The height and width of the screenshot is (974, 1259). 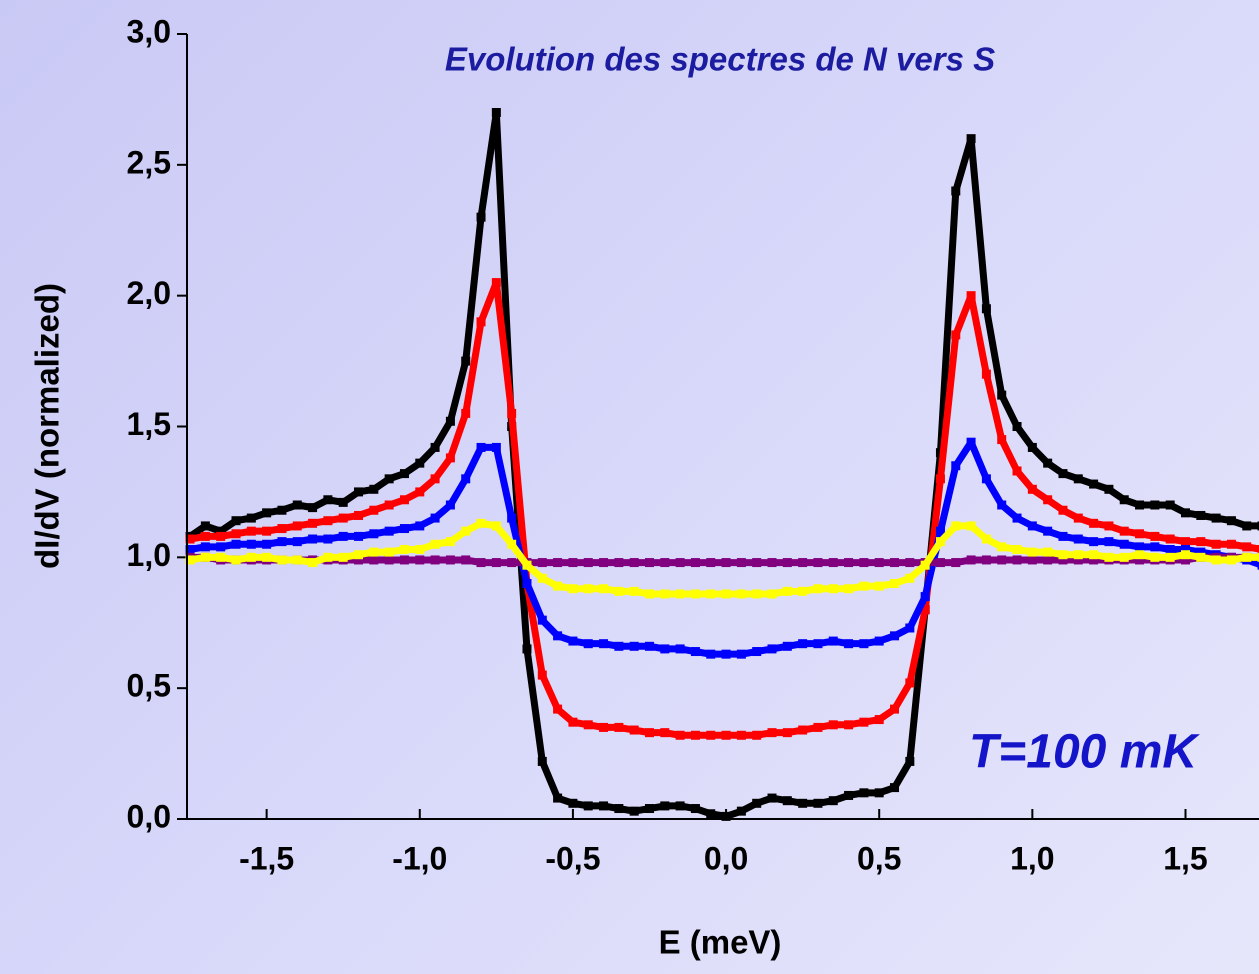 What do you see at coordinates (47, 426) in the screenshot?
I see `y-axis-label: dI/dV (normalized)` at bounding box center [47, 426].